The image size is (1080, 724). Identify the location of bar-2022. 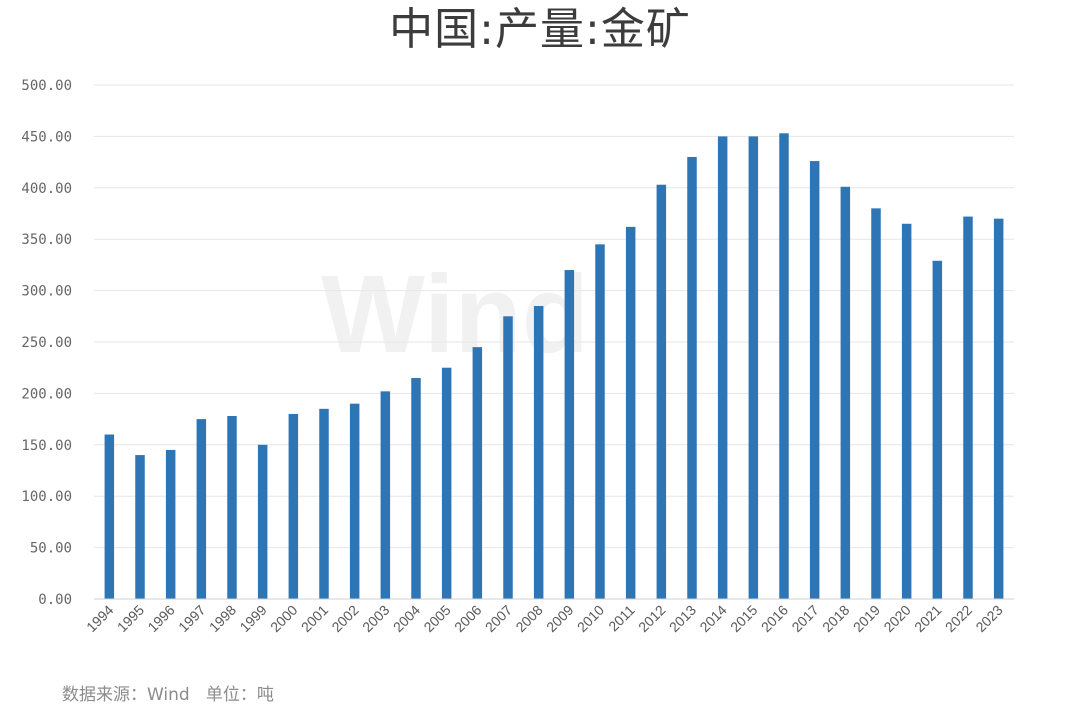
(968, 408).